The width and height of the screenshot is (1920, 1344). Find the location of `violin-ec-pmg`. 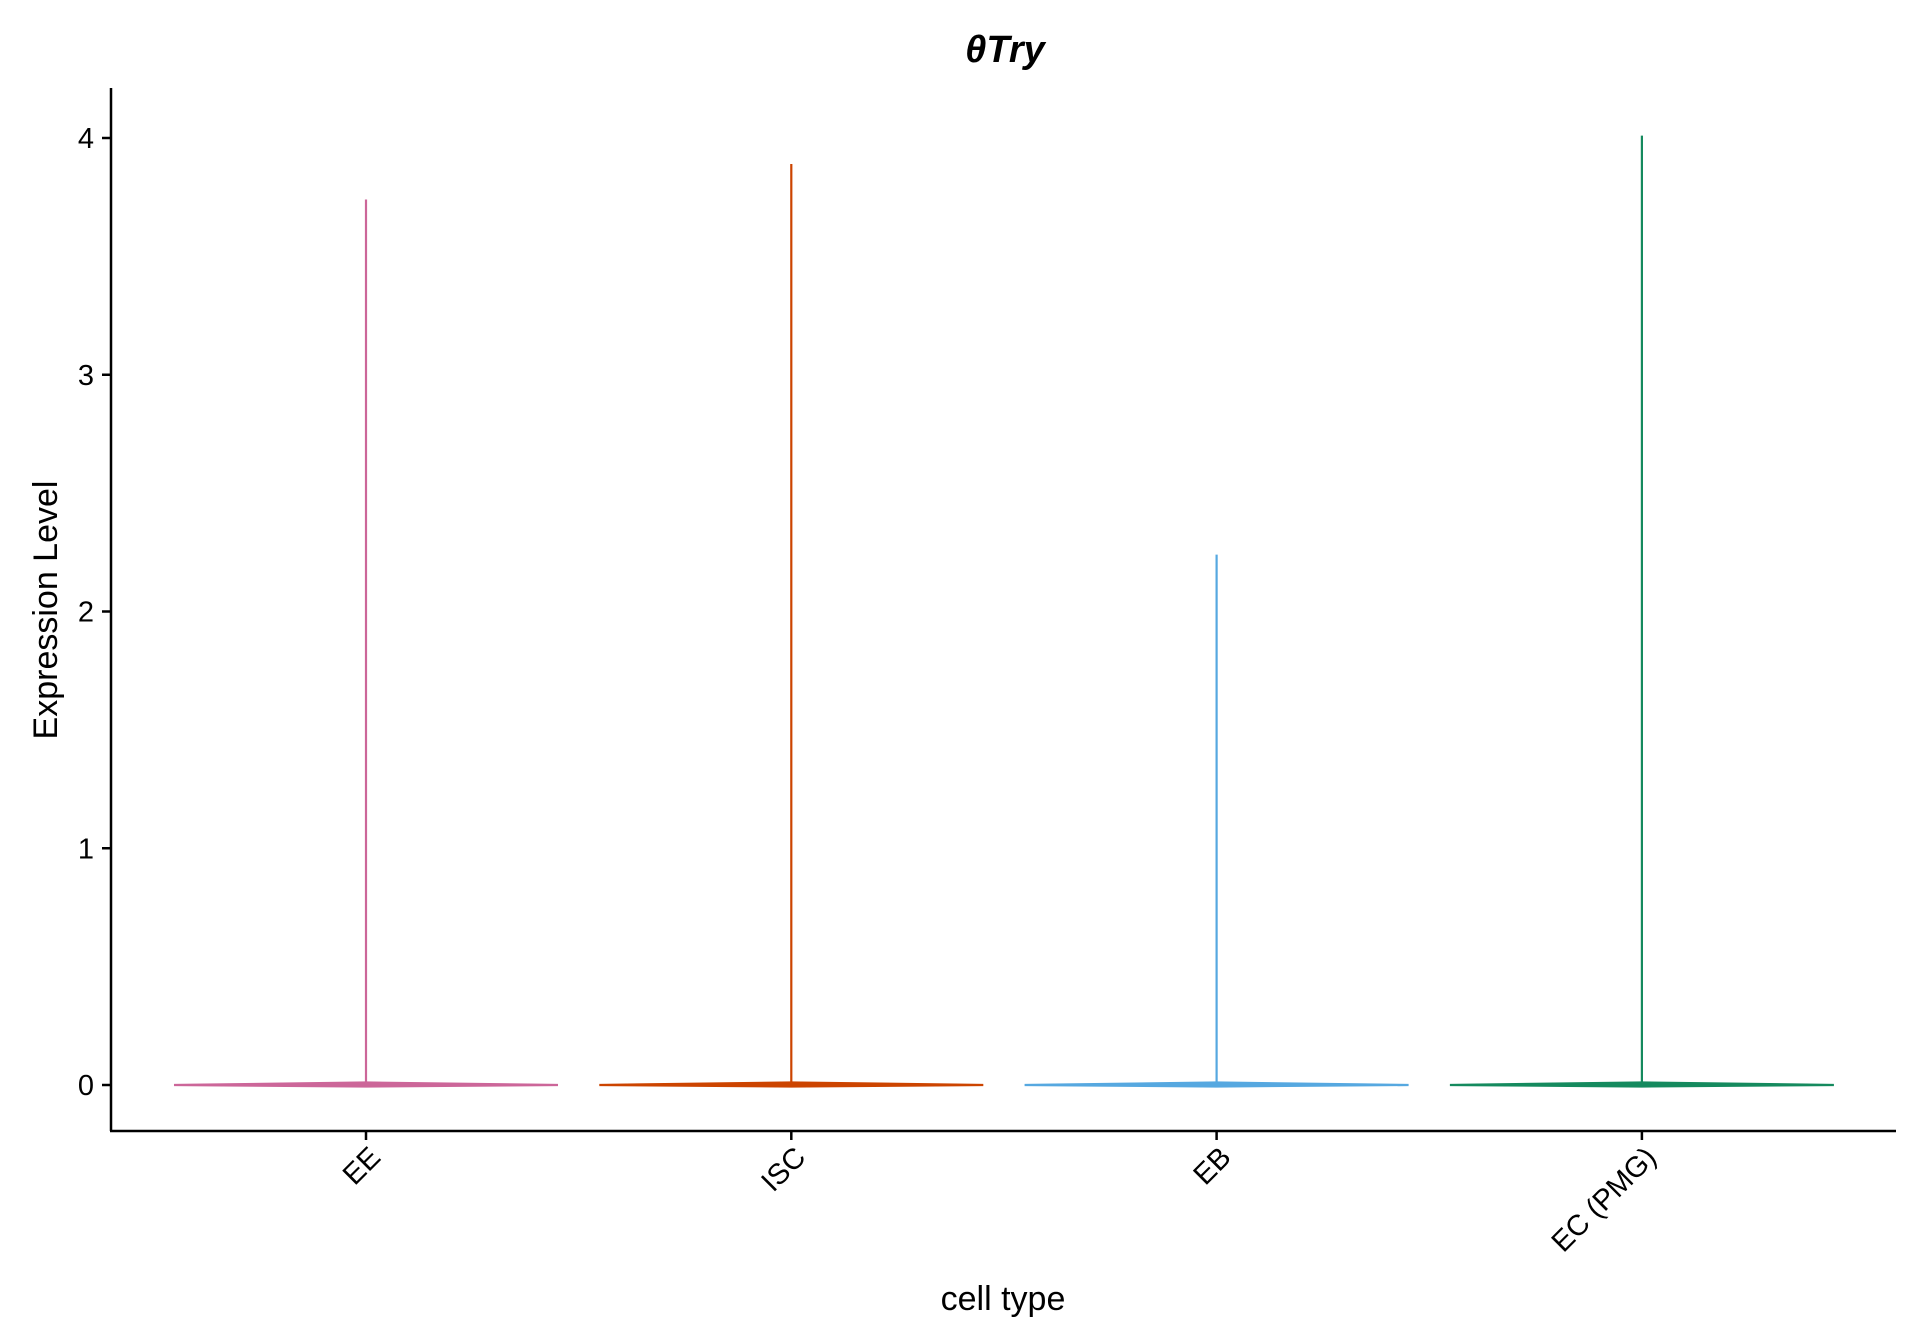

violin-ec-pmg is located at coordinates (1641, 611).